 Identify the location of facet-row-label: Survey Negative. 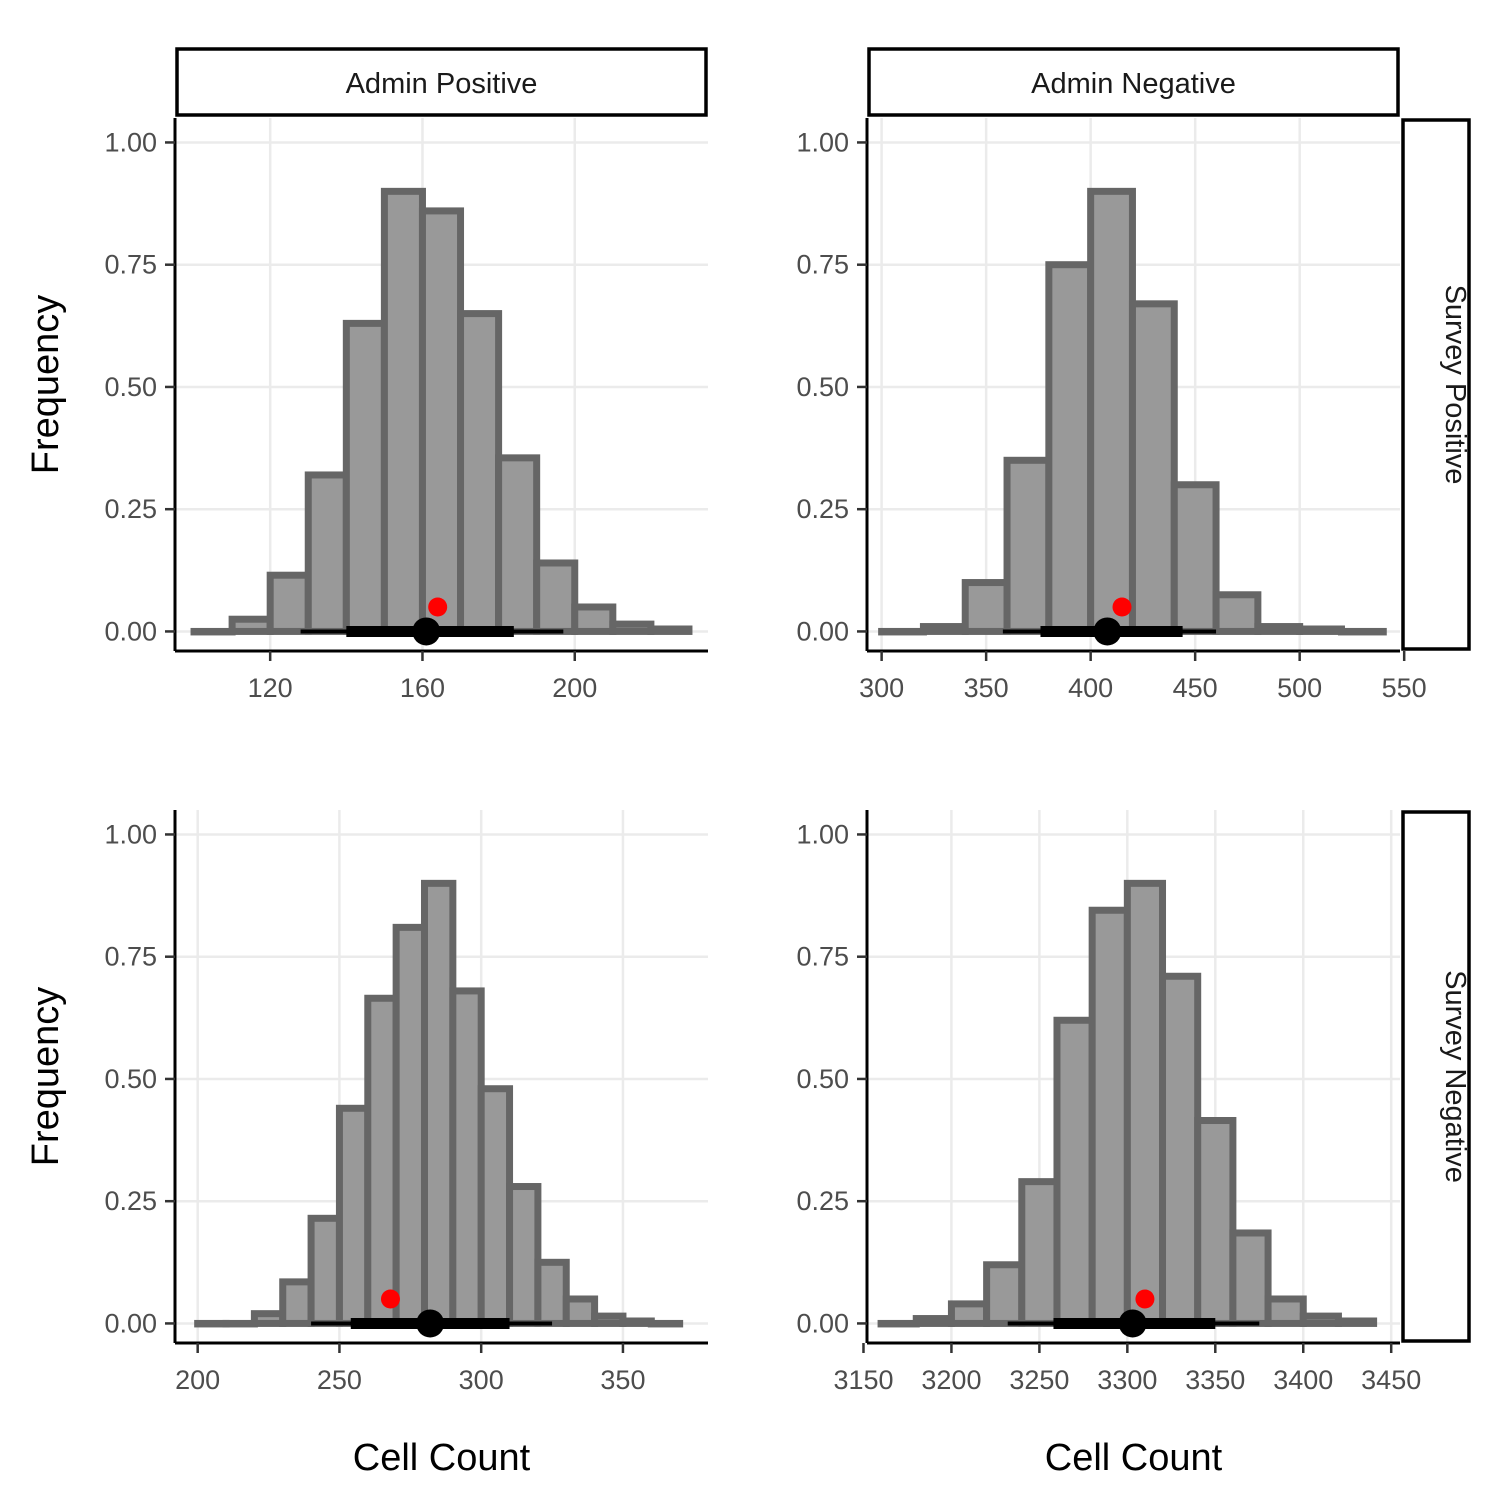
(1455, 1076).